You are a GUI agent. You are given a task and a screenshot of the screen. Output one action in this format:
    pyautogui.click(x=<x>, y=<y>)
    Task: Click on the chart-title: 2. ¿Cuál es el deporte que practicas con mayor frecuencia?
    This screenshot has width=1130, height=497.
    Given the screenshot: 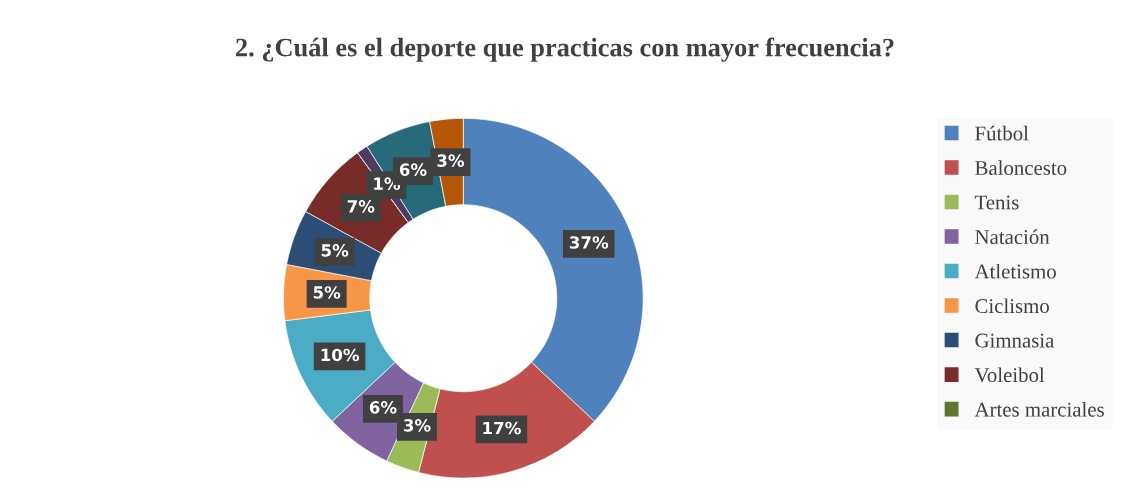 What is the action you would take?
    pyautogui.click(x=565, y=49)
    